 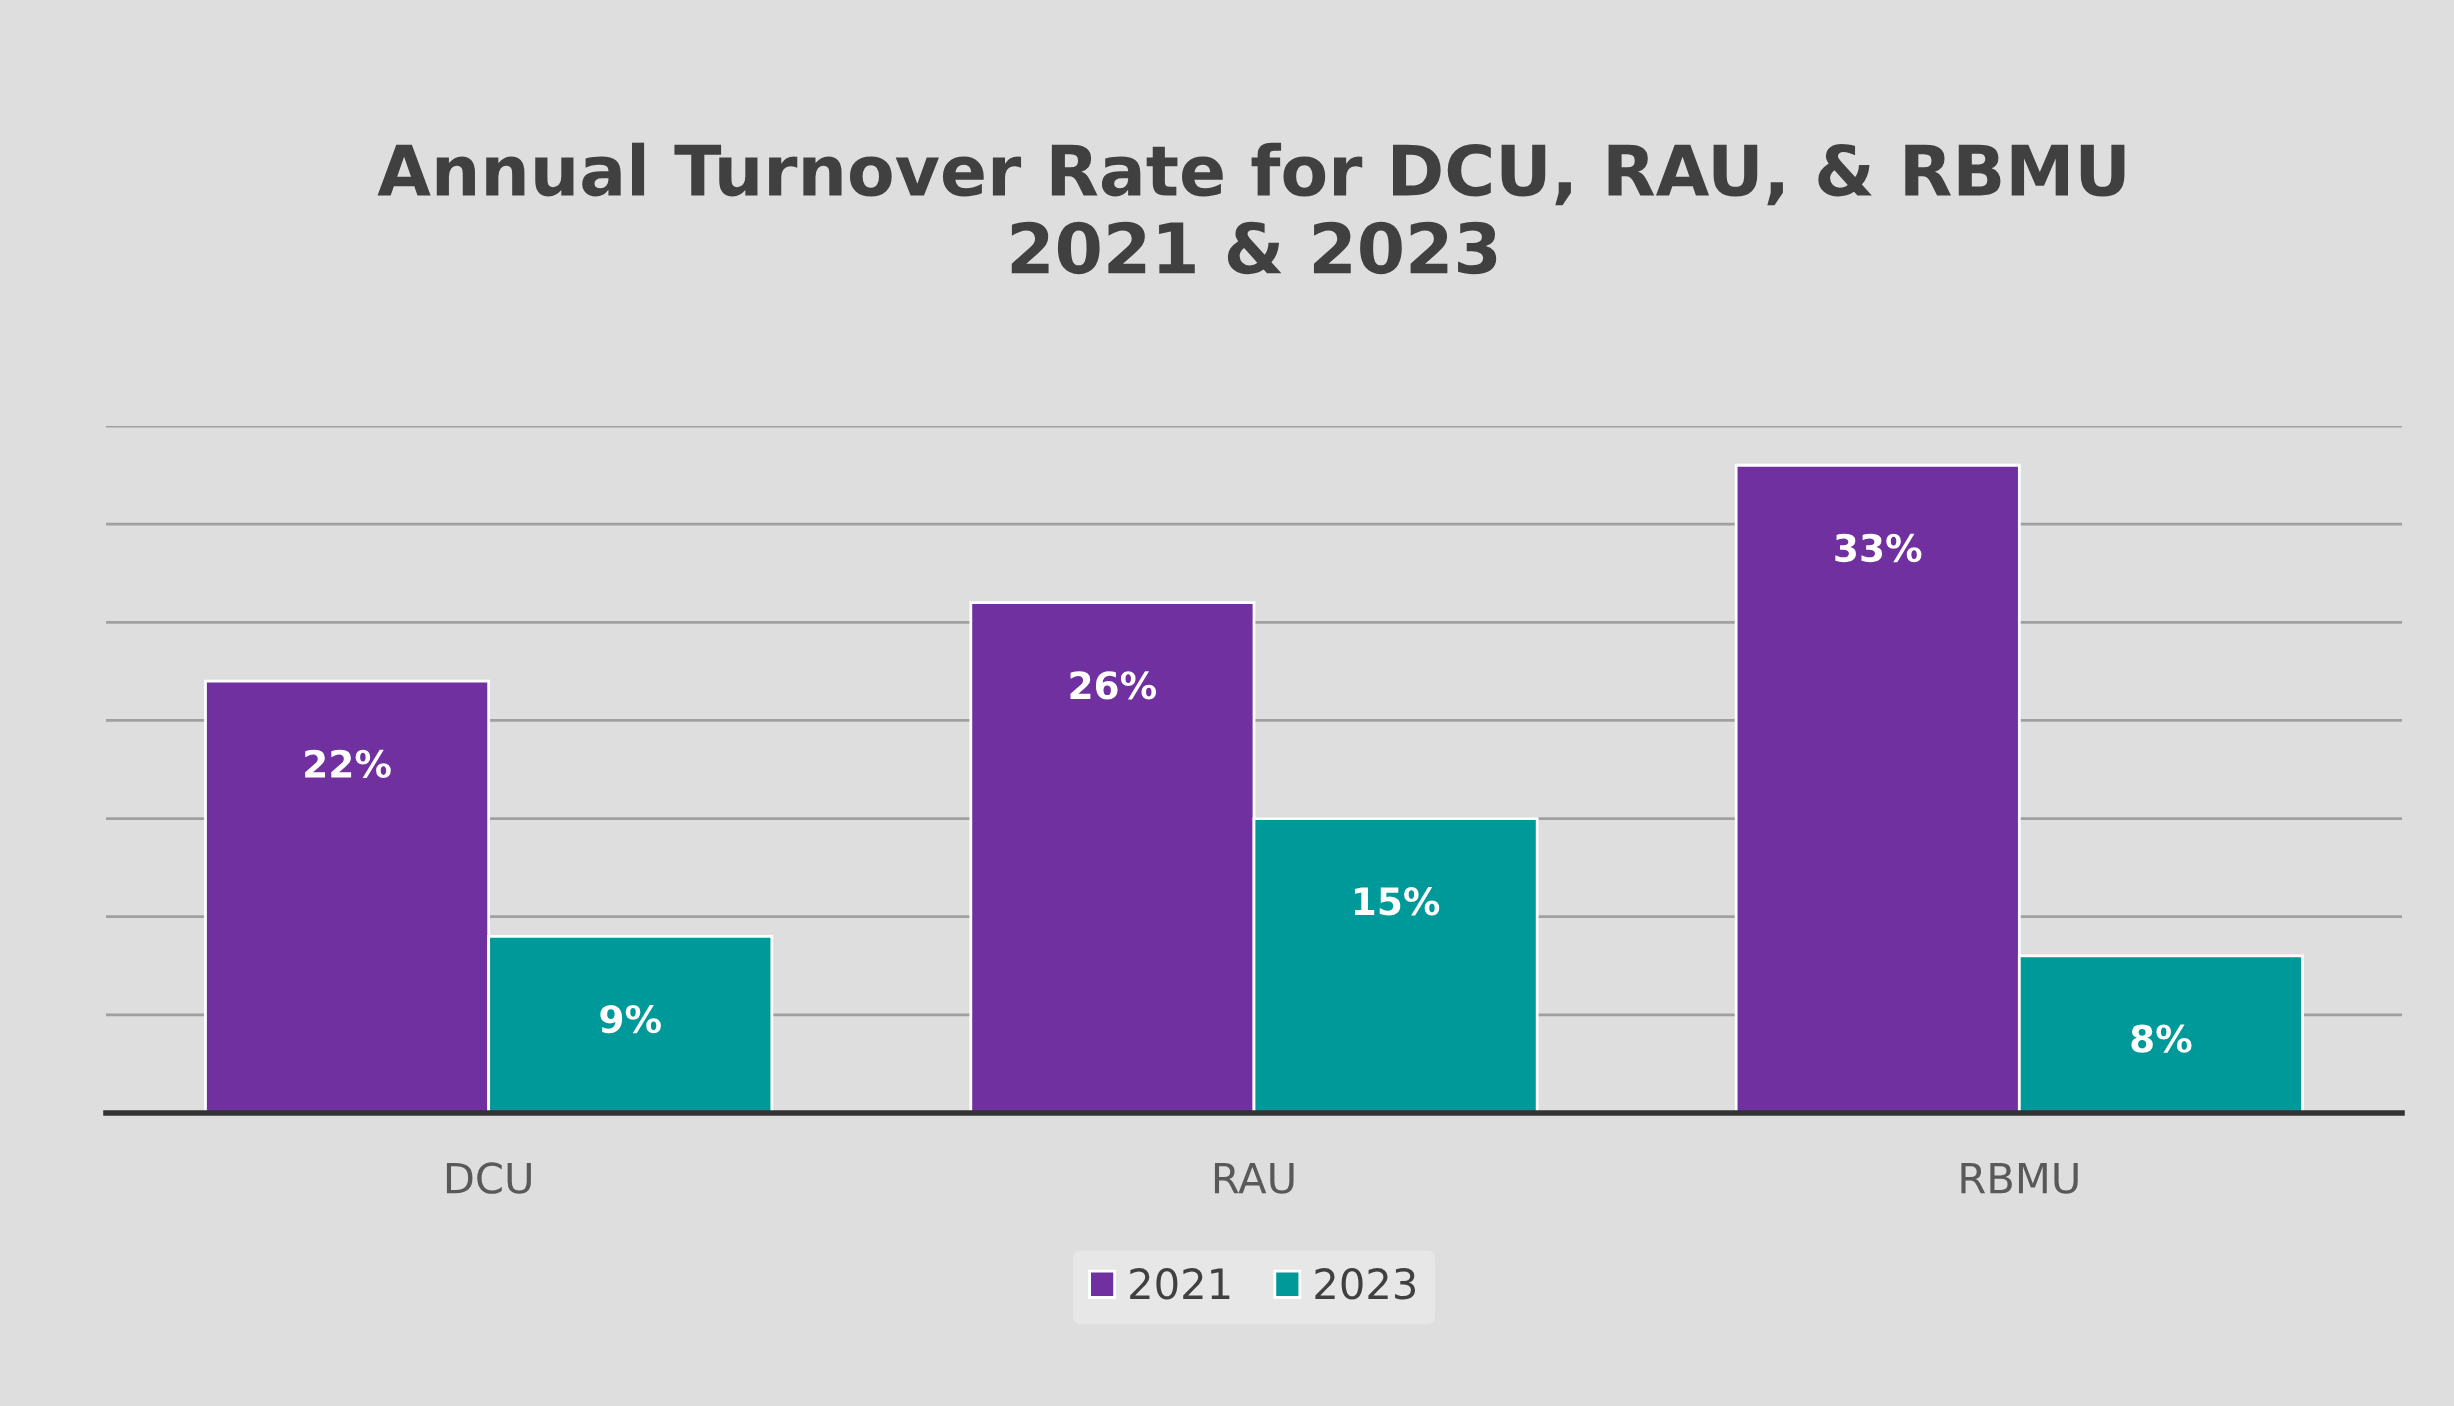 What do you see at coordinates (1254, 1178) in the screenshot?
I see `x-tick-label: RAU` at bounding box center [1254, 1178].